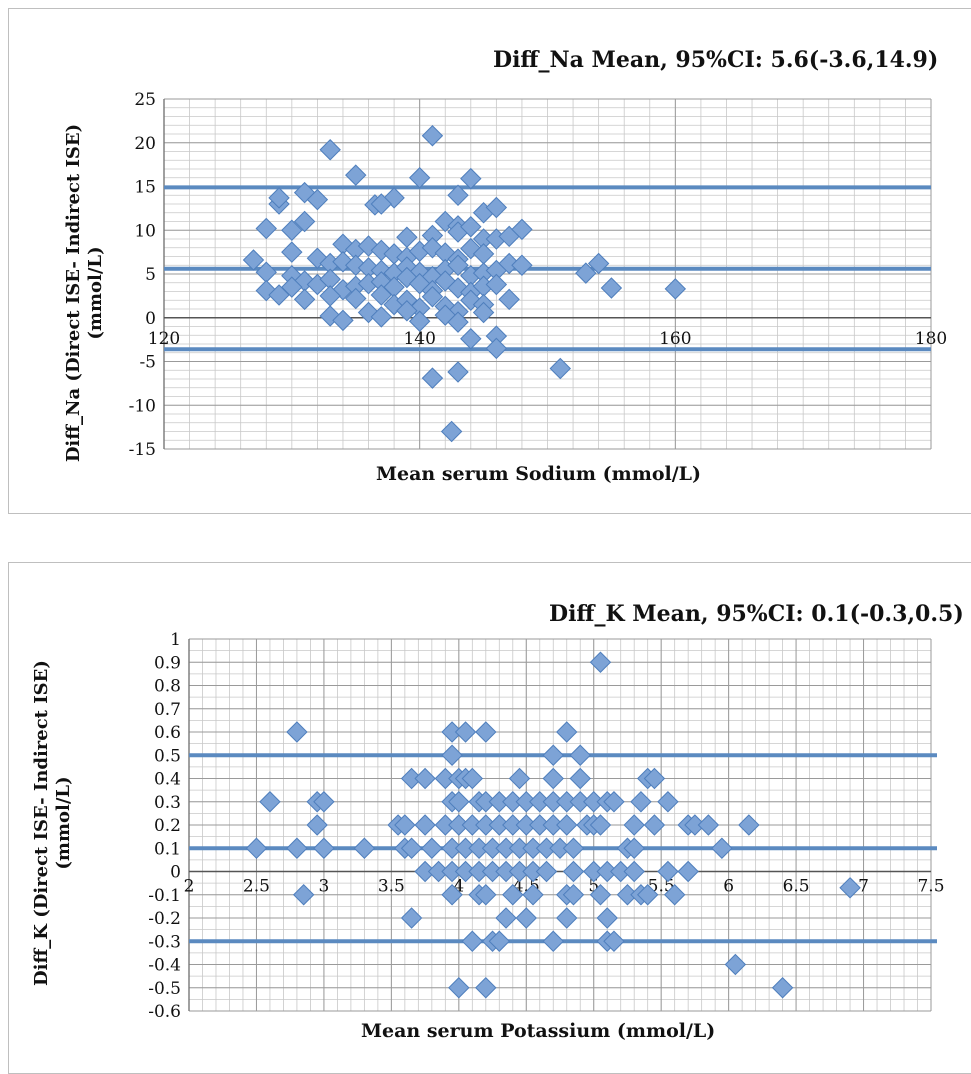 The width and height of the screenshot is (971, 1074). Describe the element at coordinates (538, 474) in the screenshot. I see `x-axis-label: Mean serum Sodium (mmol/L)` at that location.